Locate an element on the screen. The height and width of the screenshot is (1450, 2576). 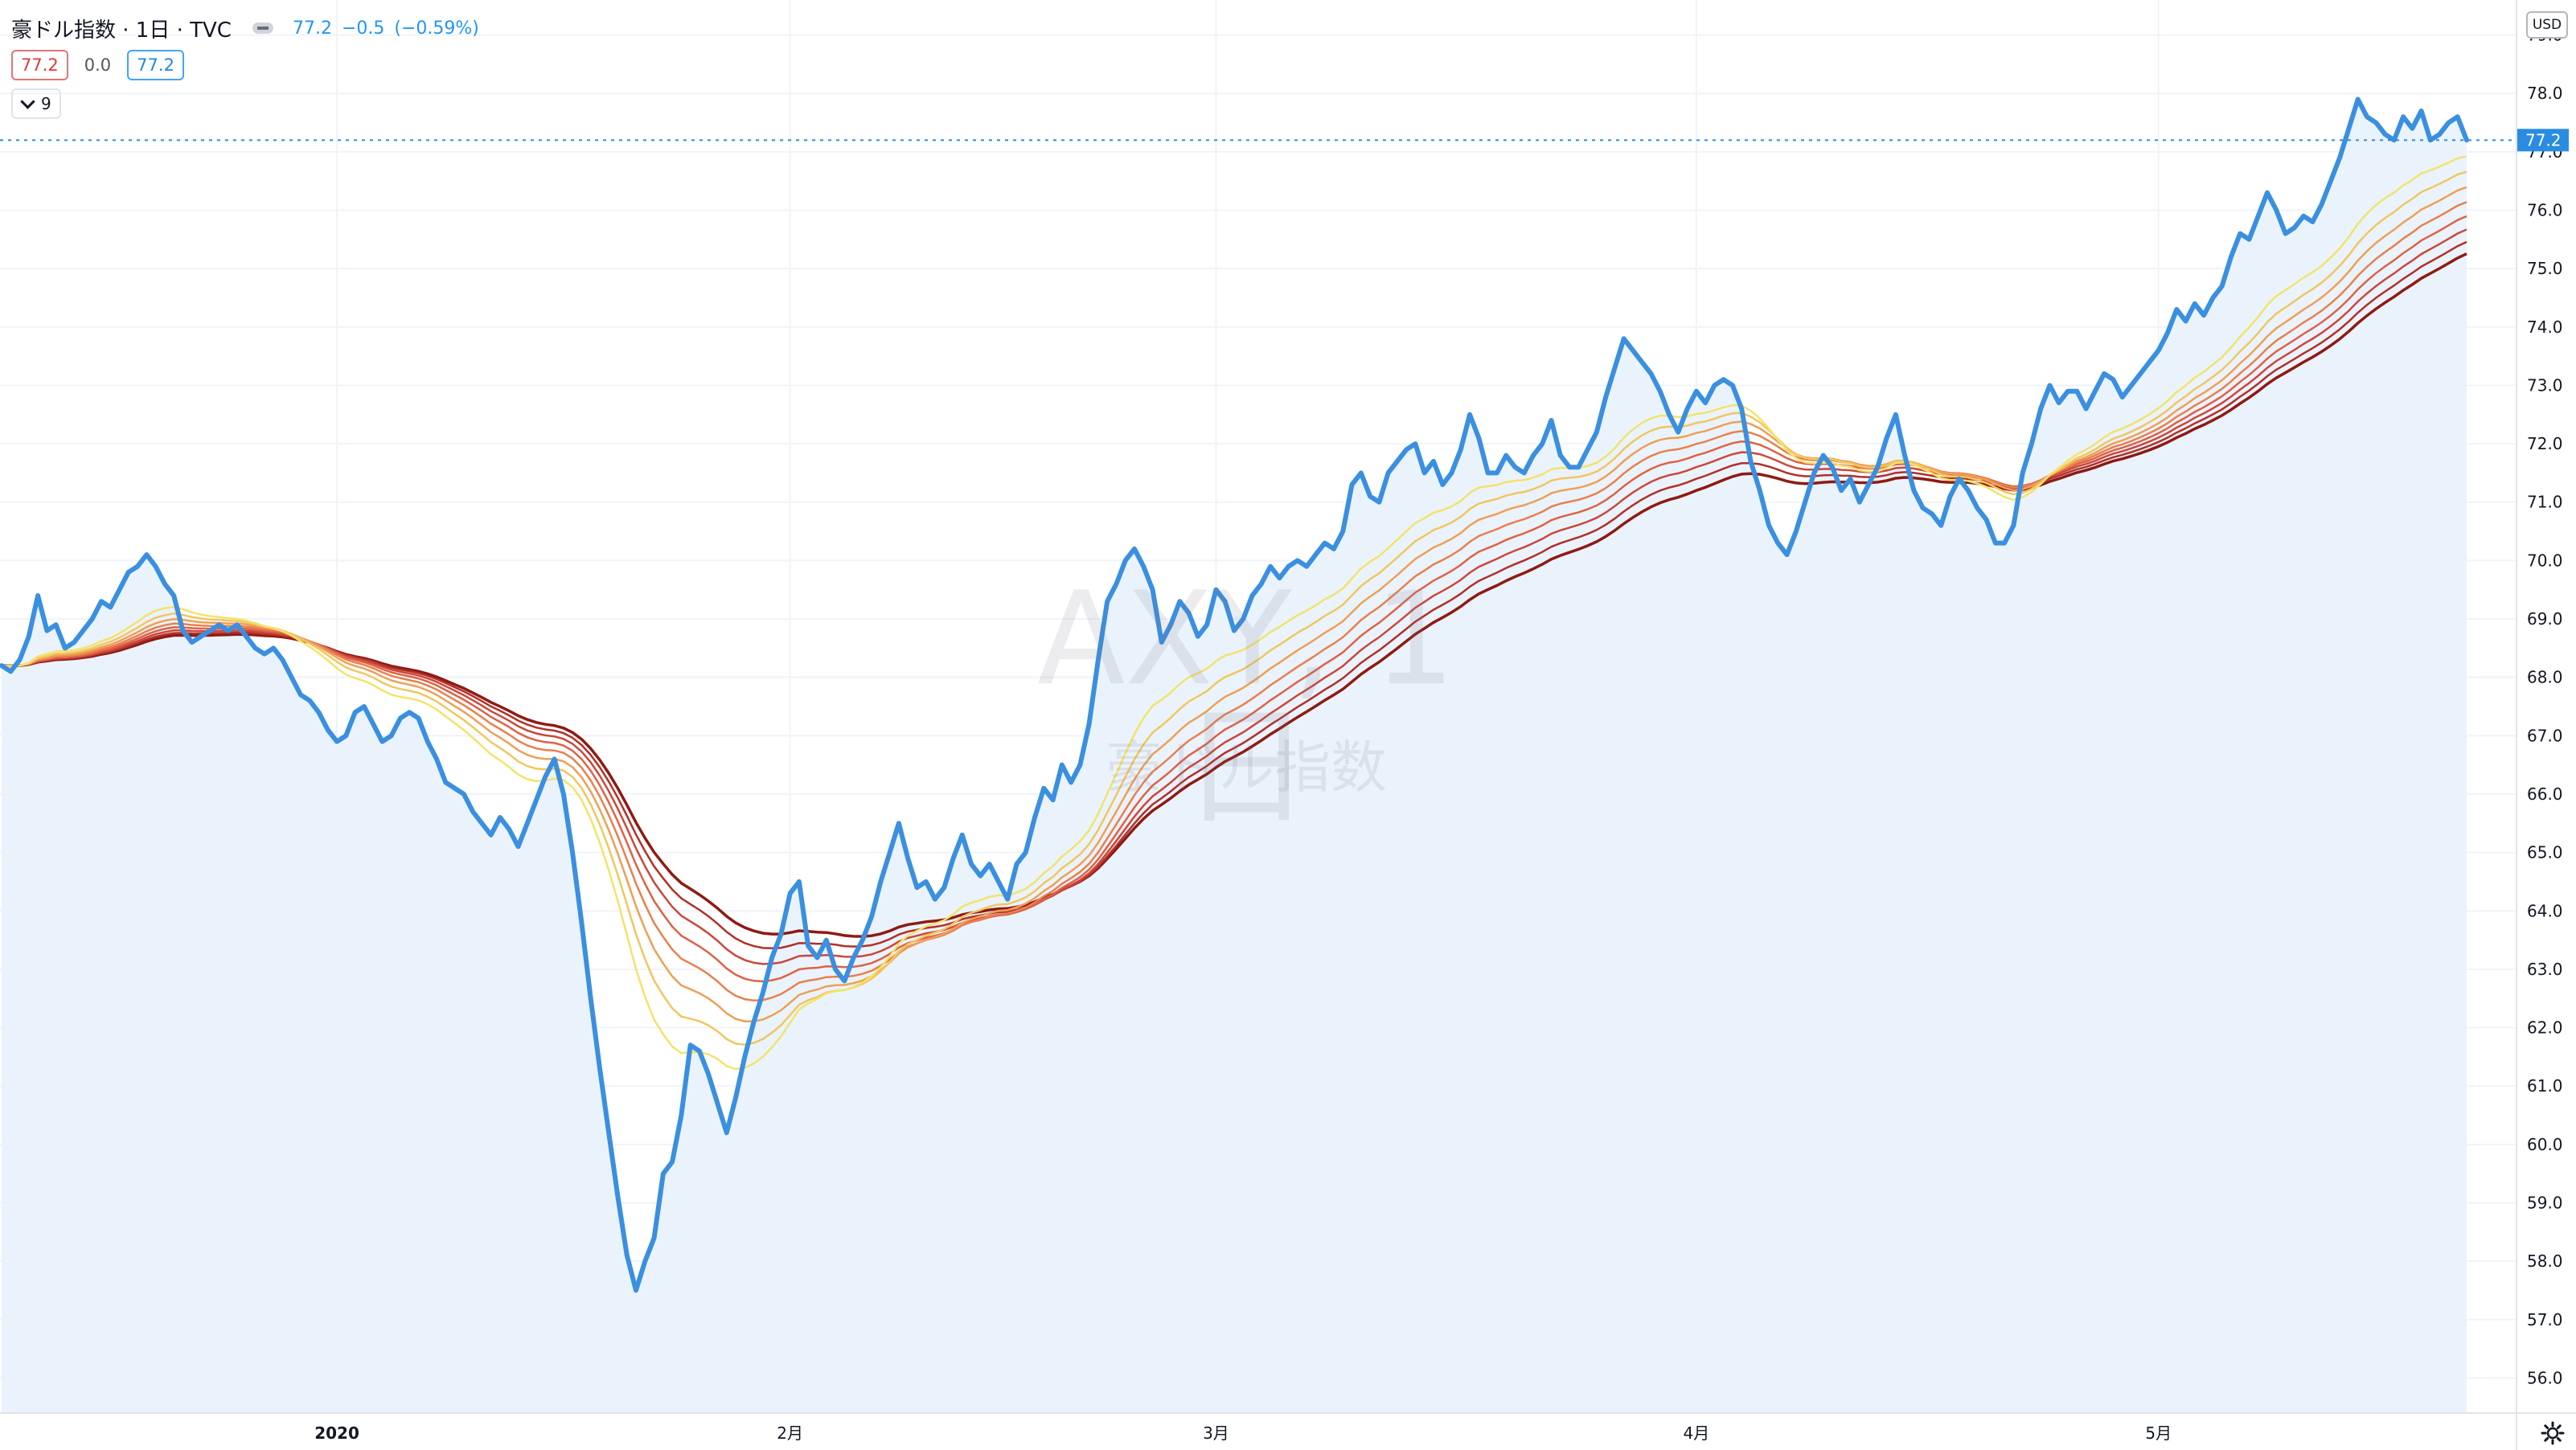
time-tick-label: 5月 is located at coordinates (2158, 1433).